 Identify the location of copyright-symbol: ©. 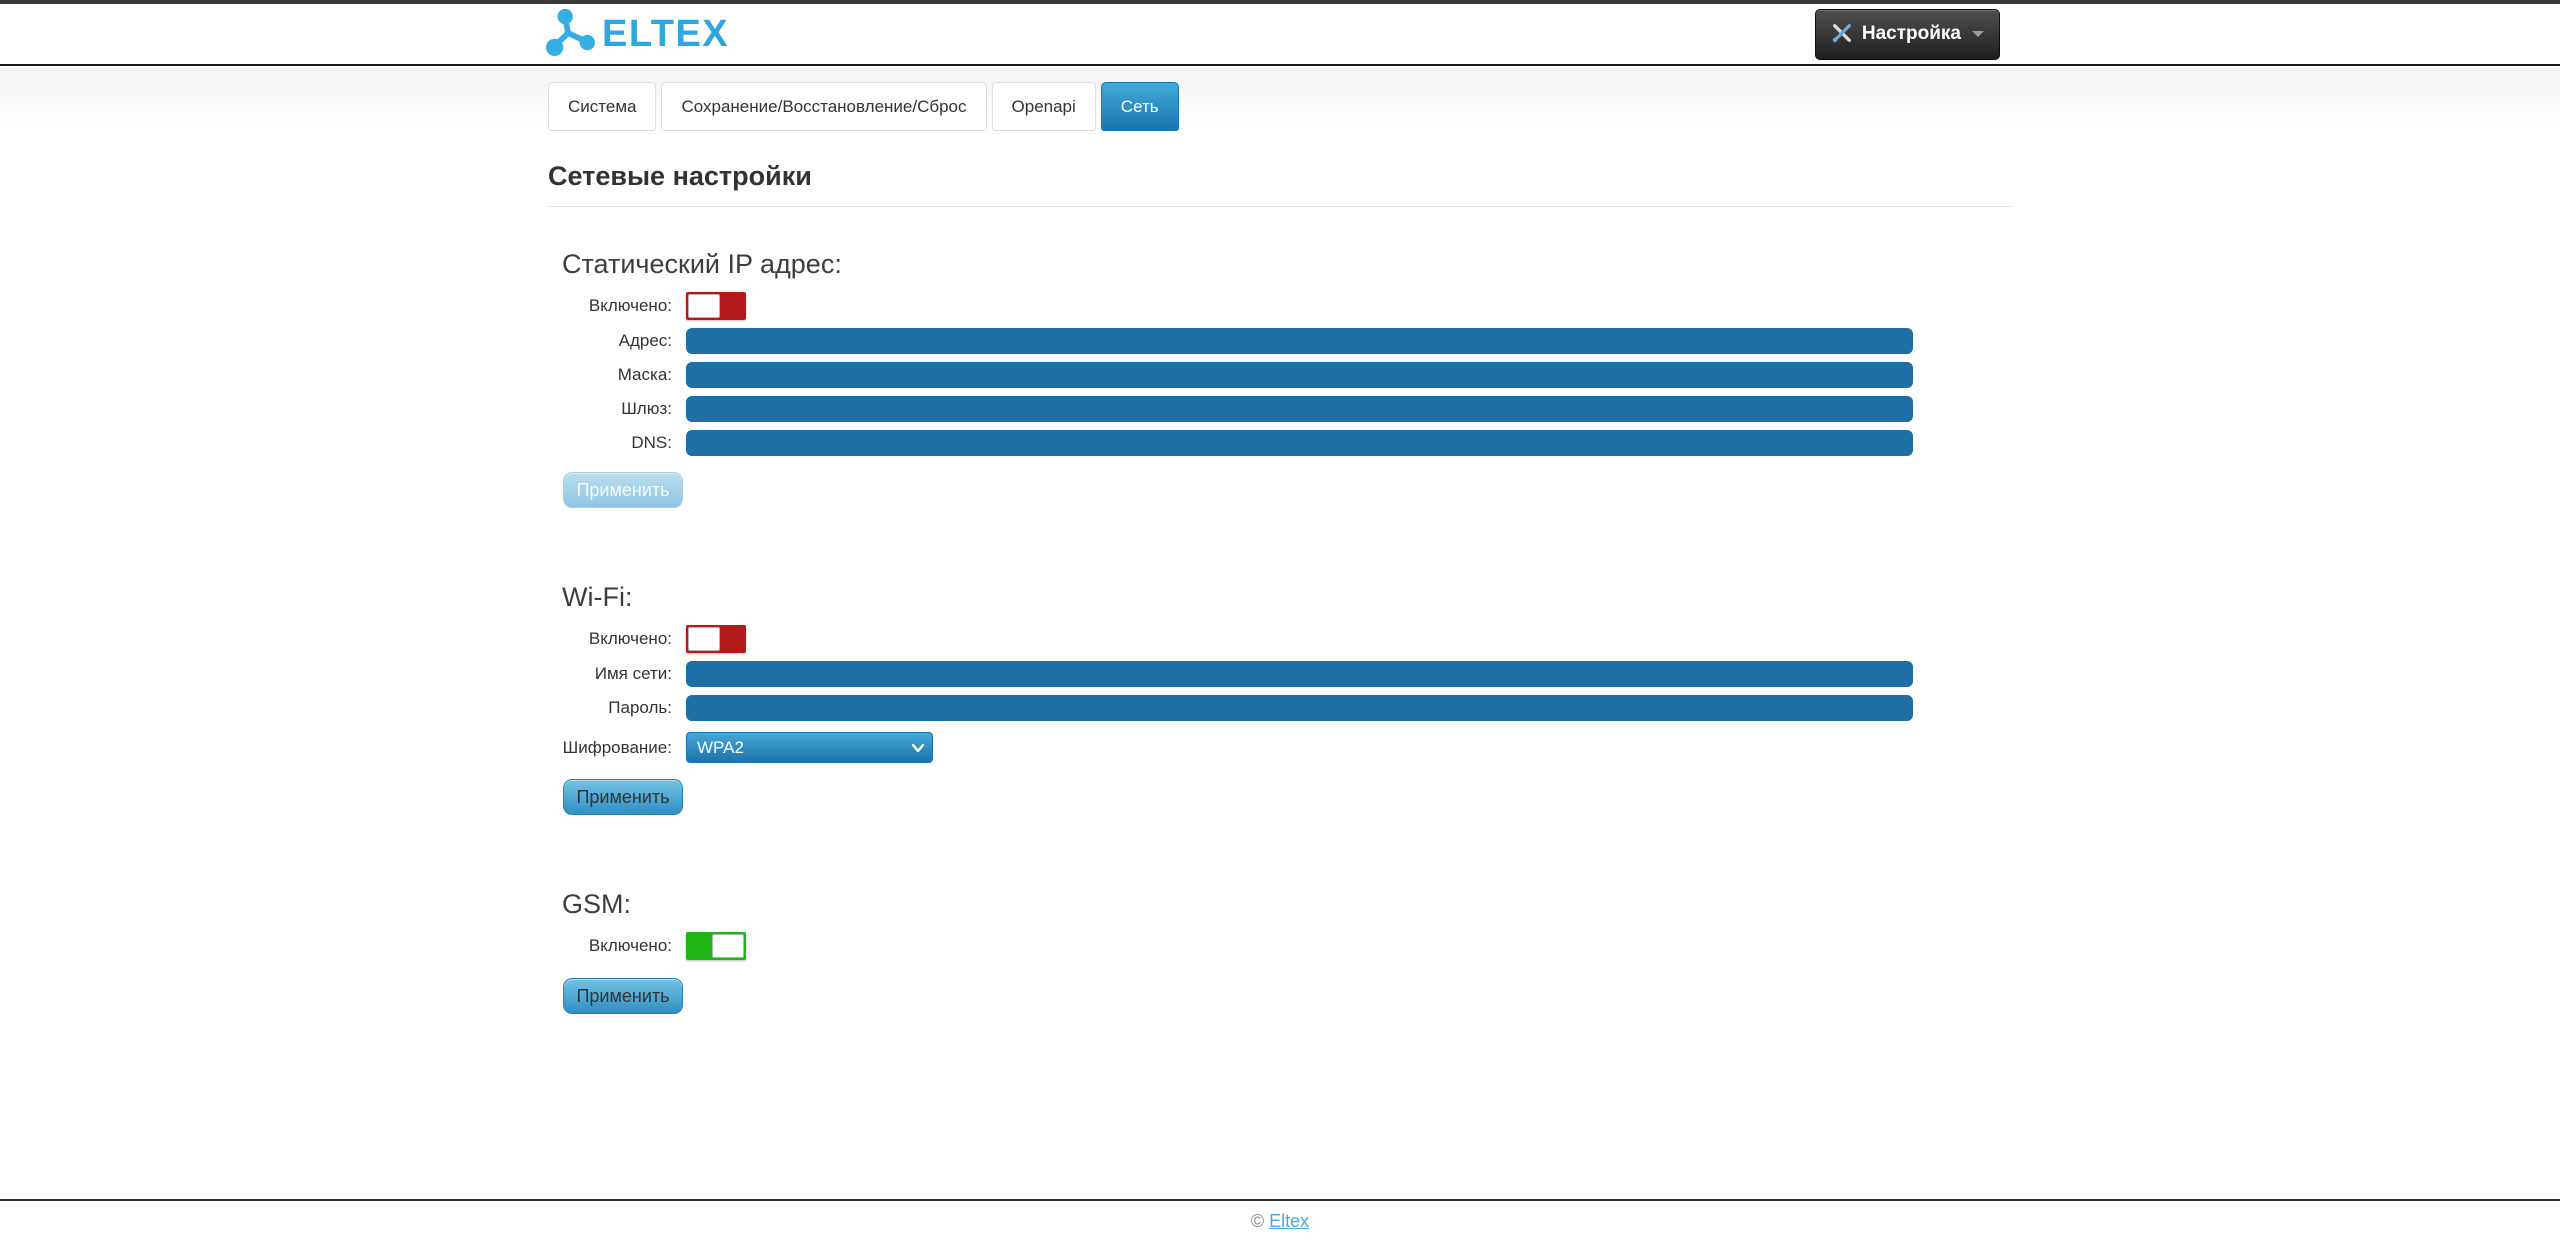
(1257, 1221).